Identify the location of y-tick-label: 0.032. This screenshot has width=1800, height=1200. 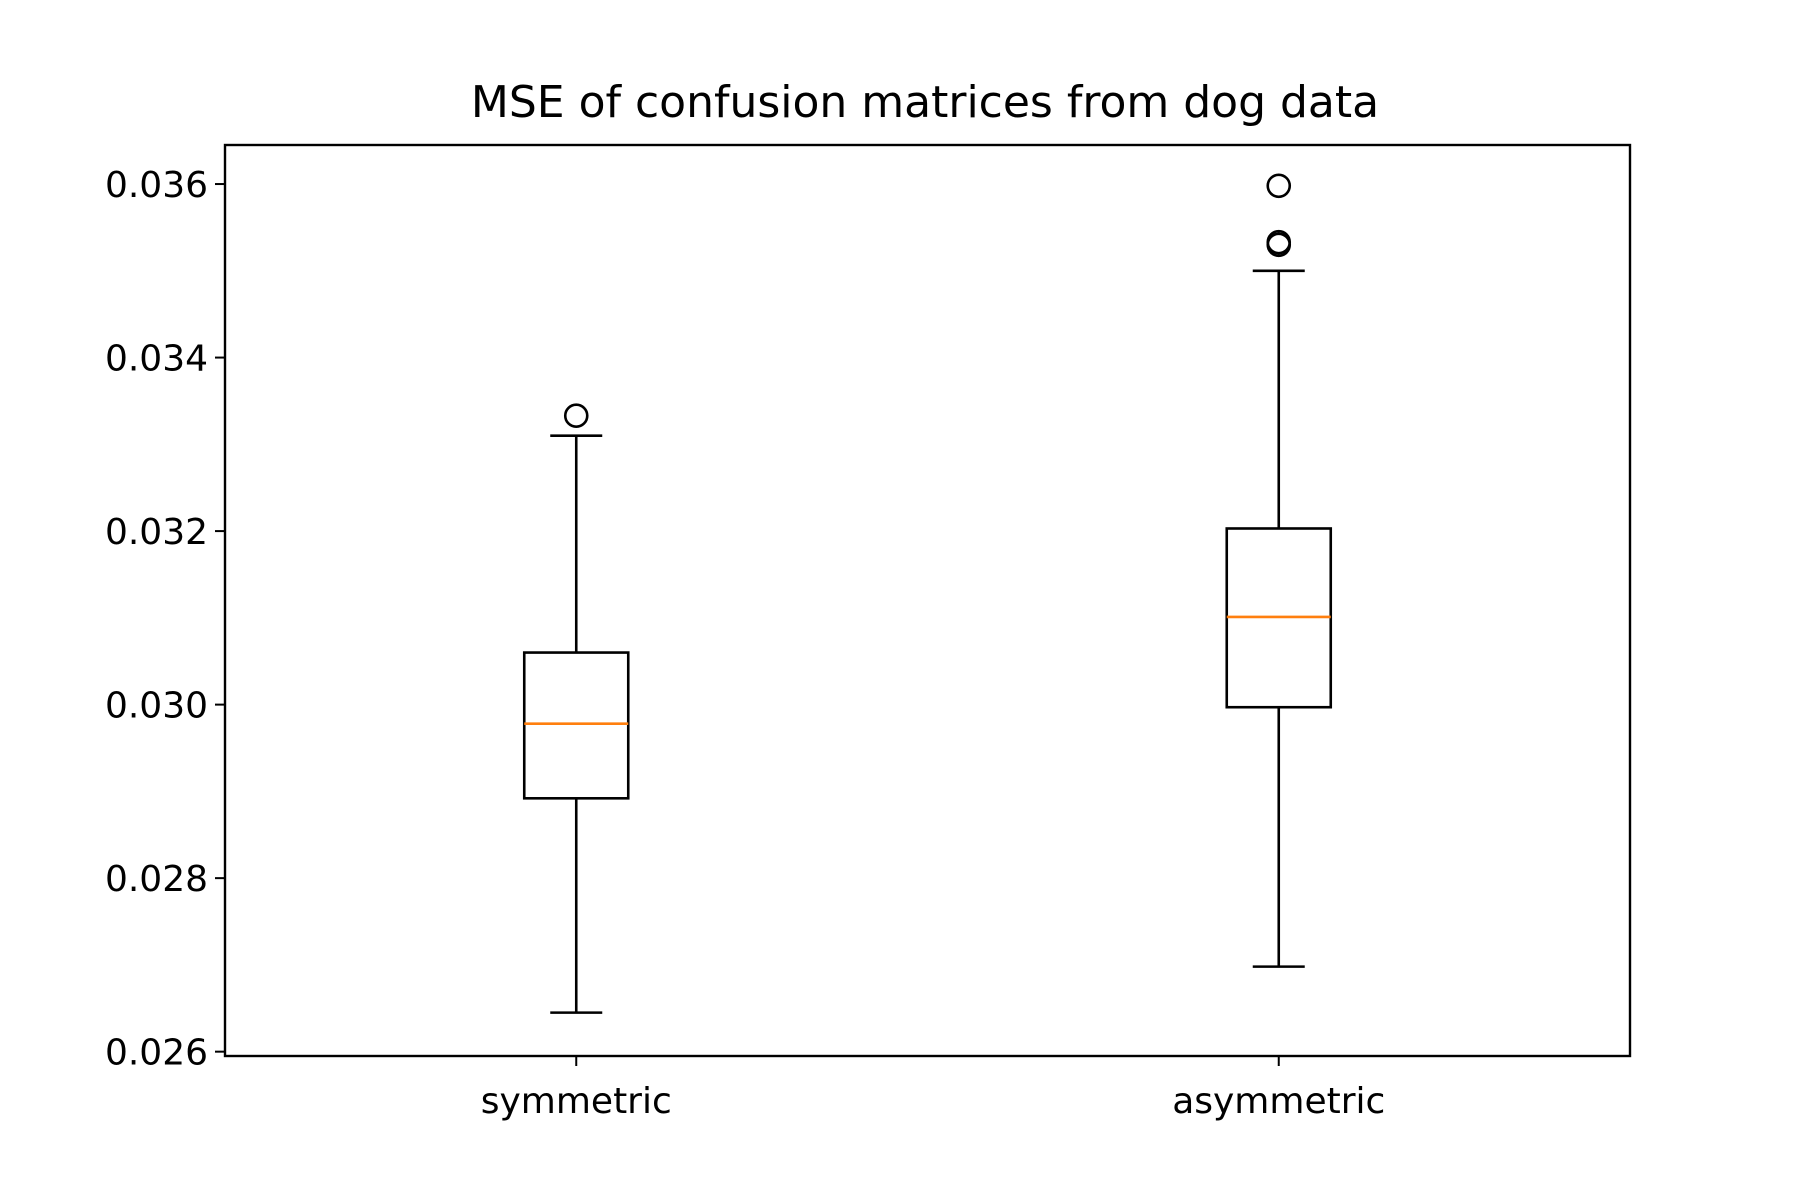
(156, 532).